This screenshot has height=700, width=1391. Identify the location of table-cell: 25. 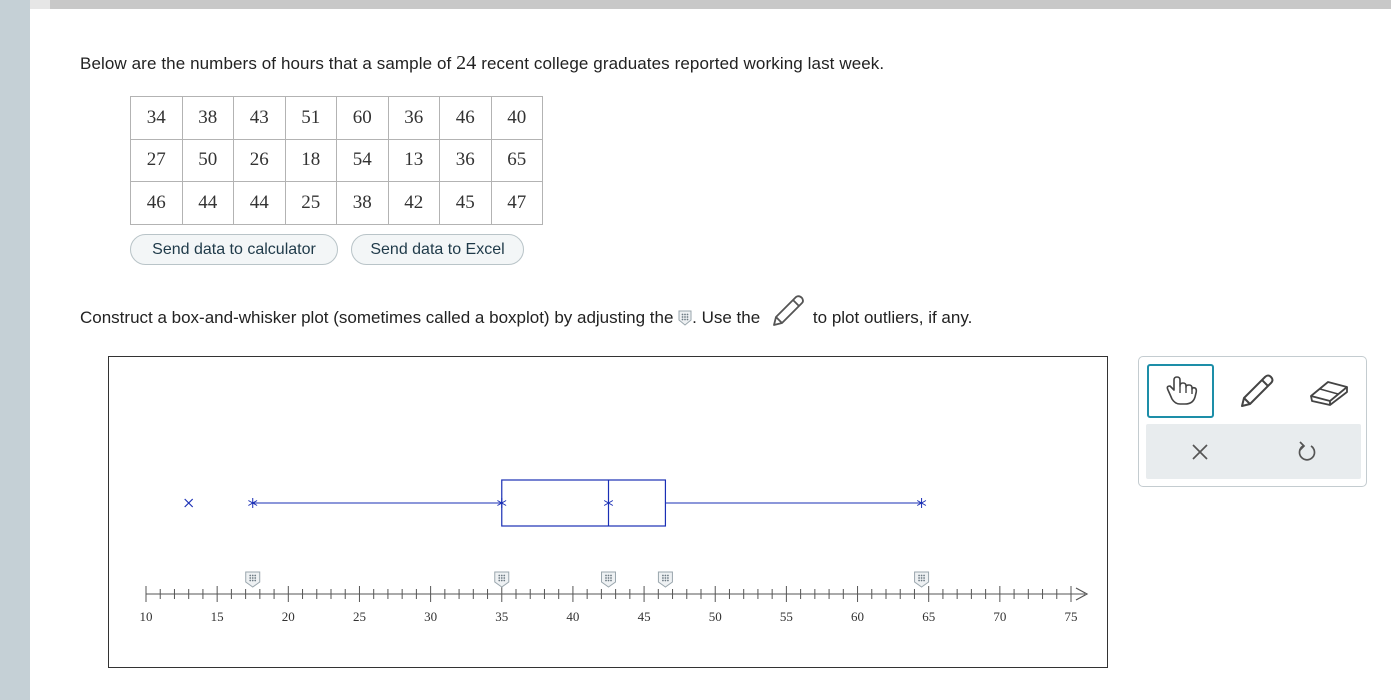
(310, 203).